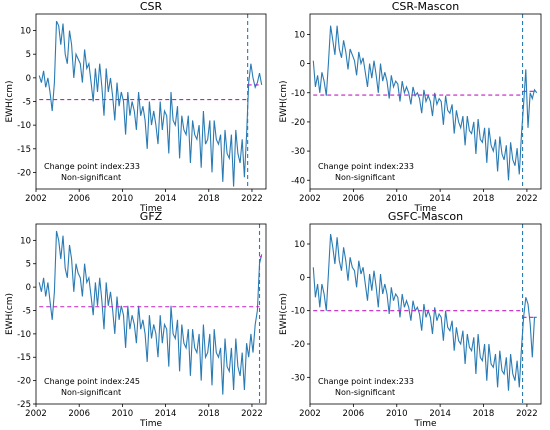  What do you see at coordinates (92, 381) in the screenshot?
I see `change-point-annotation: Change point index:245` at bounding box center [92, 381].